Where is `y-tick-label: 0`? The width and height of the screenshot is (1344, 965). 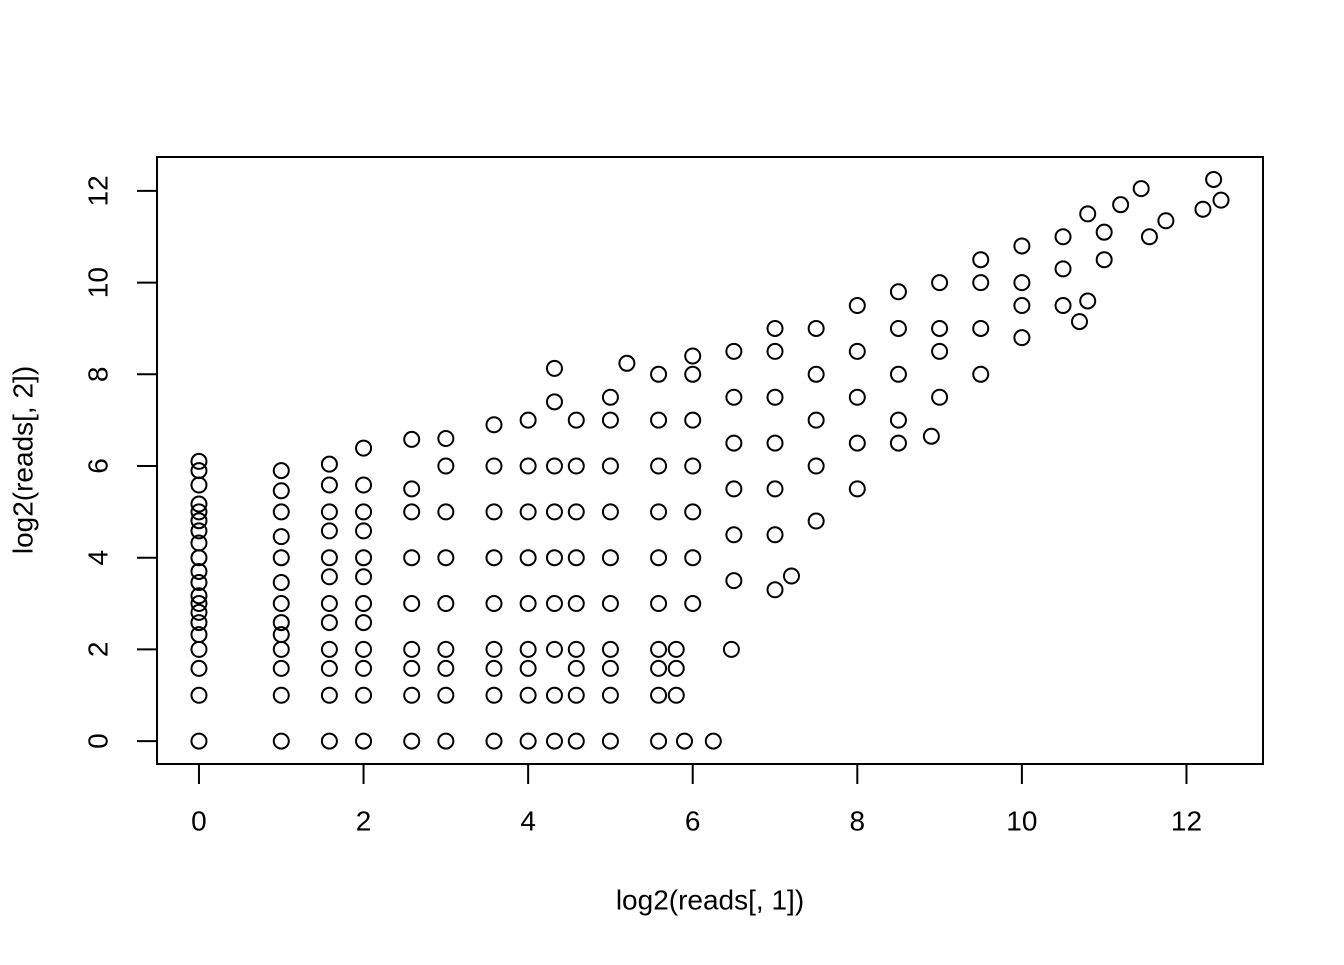
y-tick-label: 0 is located at coordinates (97, 741).